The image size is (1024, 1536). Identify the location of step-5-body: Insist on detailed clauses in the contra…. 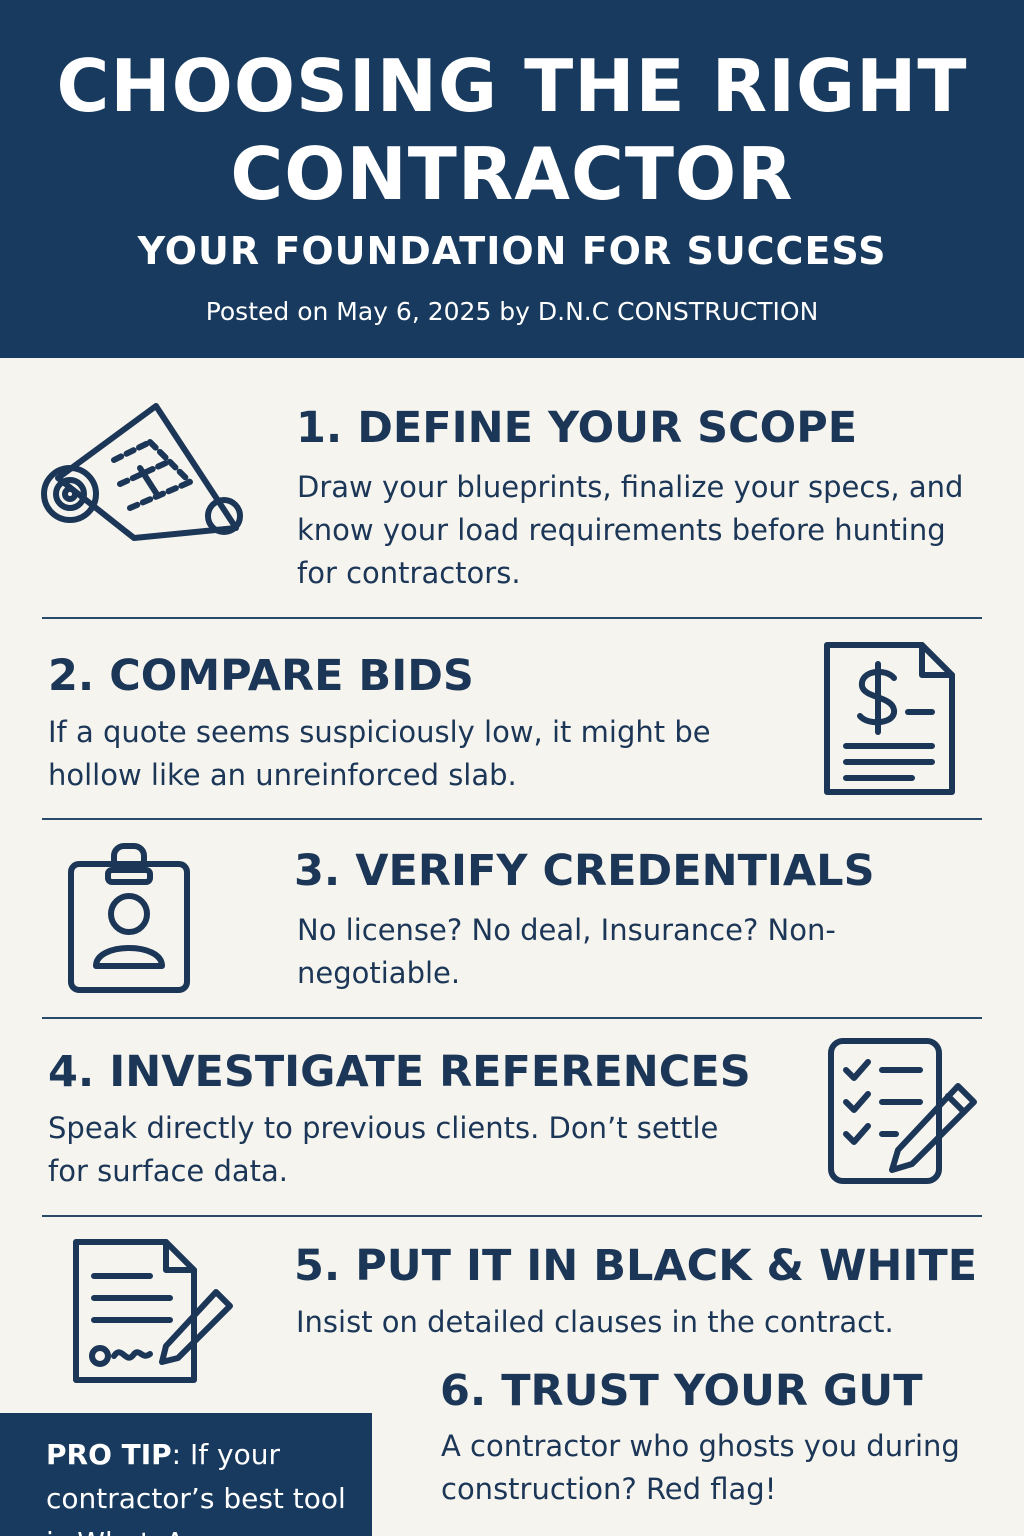
(595, 1322).